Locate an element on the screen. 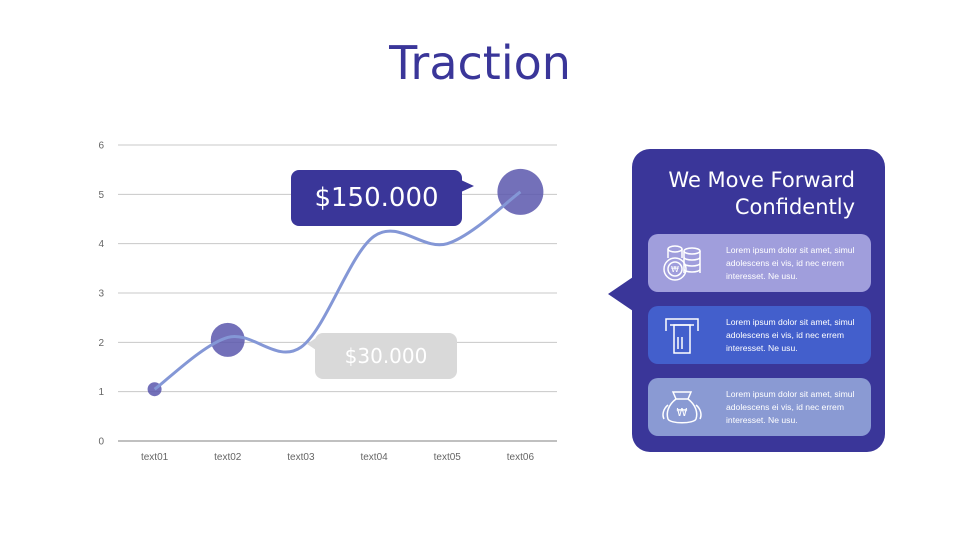 The width and height of the screenshot is (960, 540). x-tick-label: text04 is located at coordinates (374, 457).